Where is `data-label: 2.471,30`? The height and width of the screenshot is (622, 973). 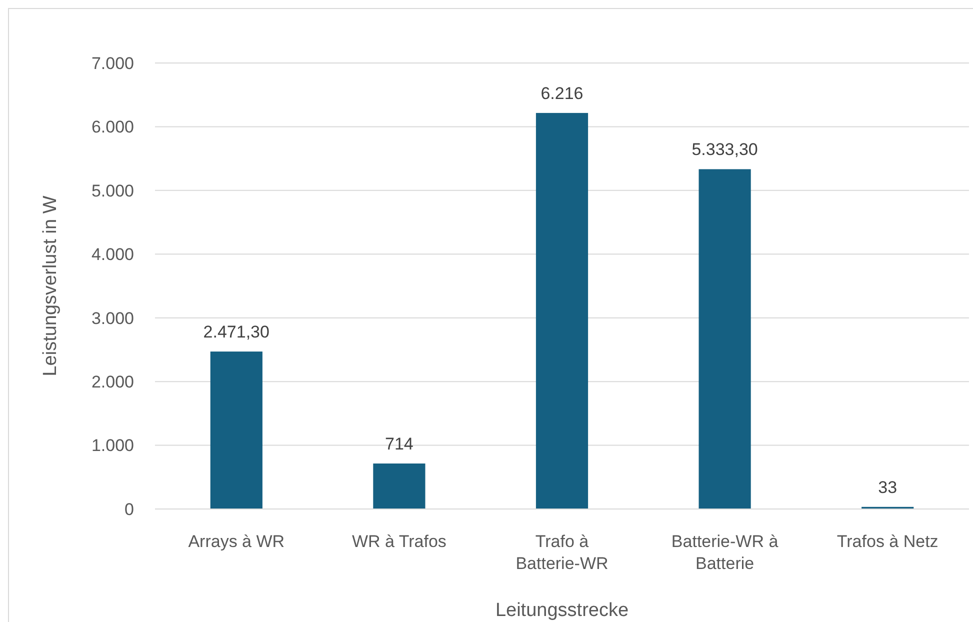
data-label: 2.471,30 is located at coordinates (236, 332).